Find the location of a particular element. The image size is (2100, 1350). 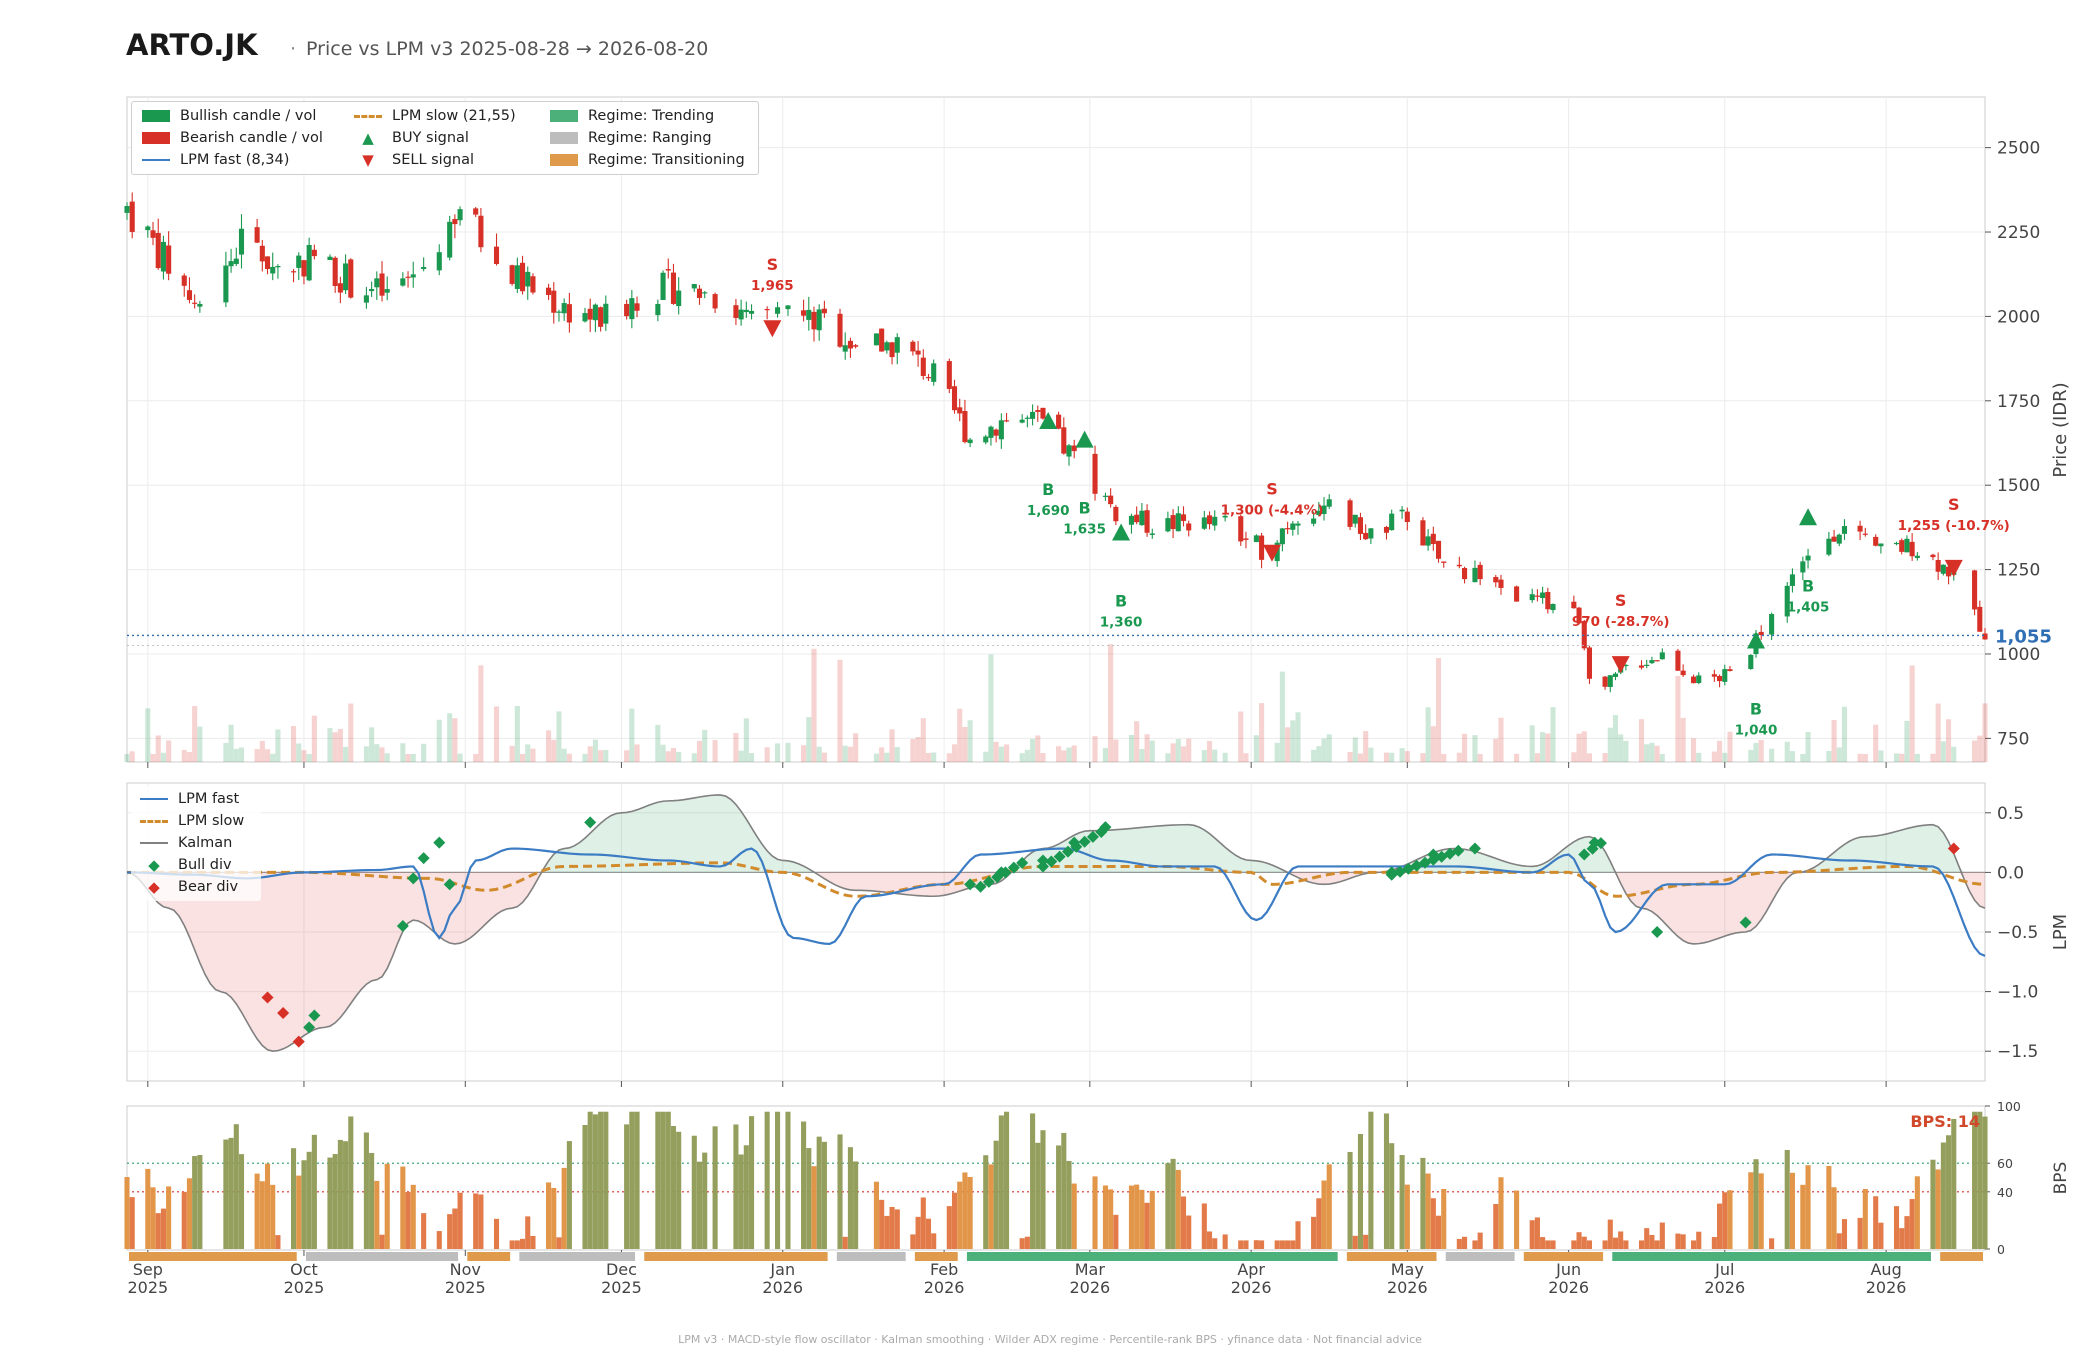

bps-y-tick-label: 100 is located at coordinates (2009, 1106).